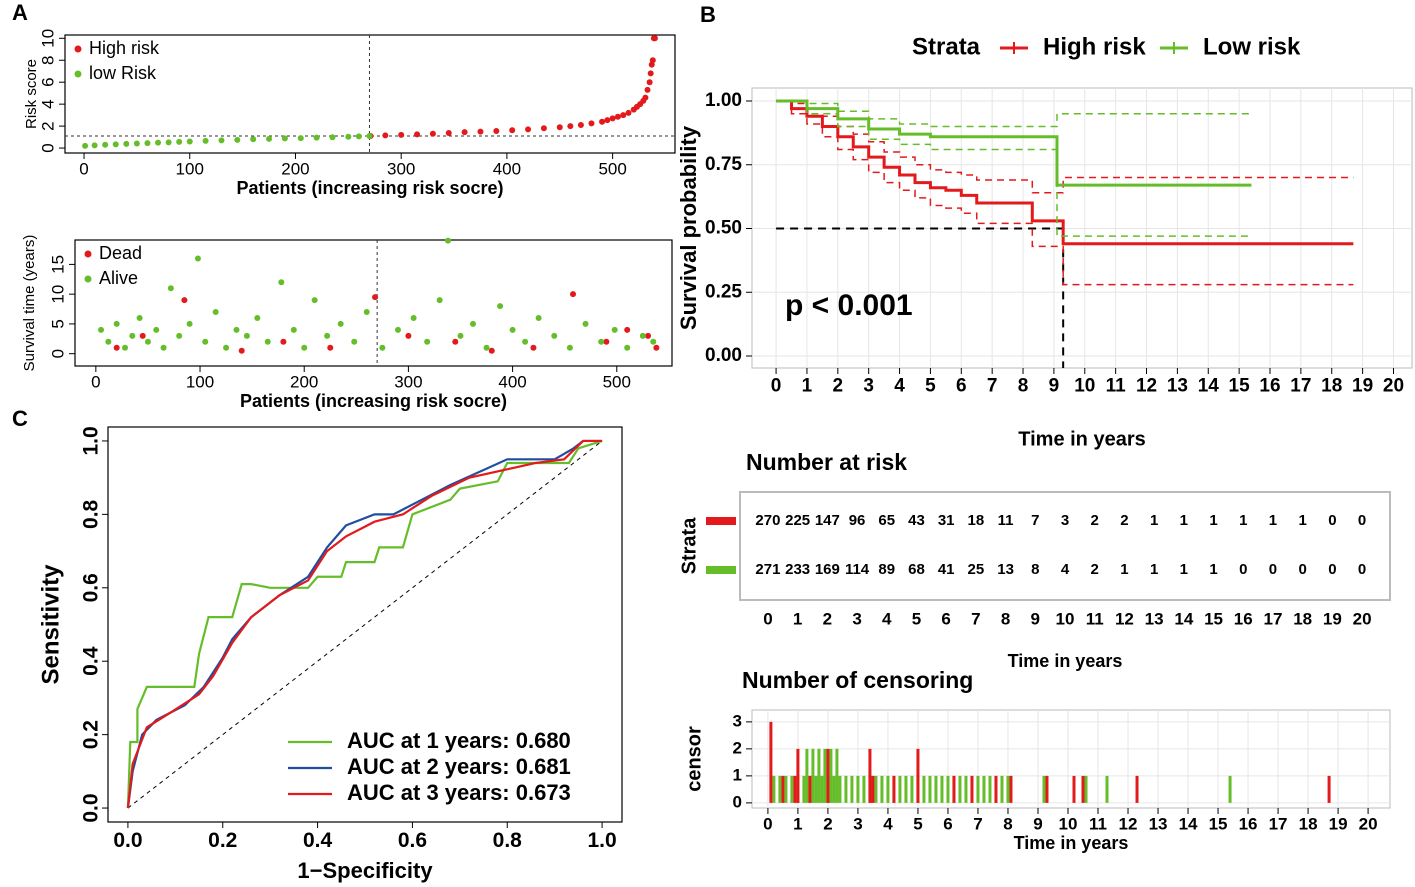 The height and width of the screenshot is (887, 1415). What do you see at coordinates (365, 870) in the screenshot?
I see `x-axis-label: 1−Specificity` at bounding box center [365, 870].